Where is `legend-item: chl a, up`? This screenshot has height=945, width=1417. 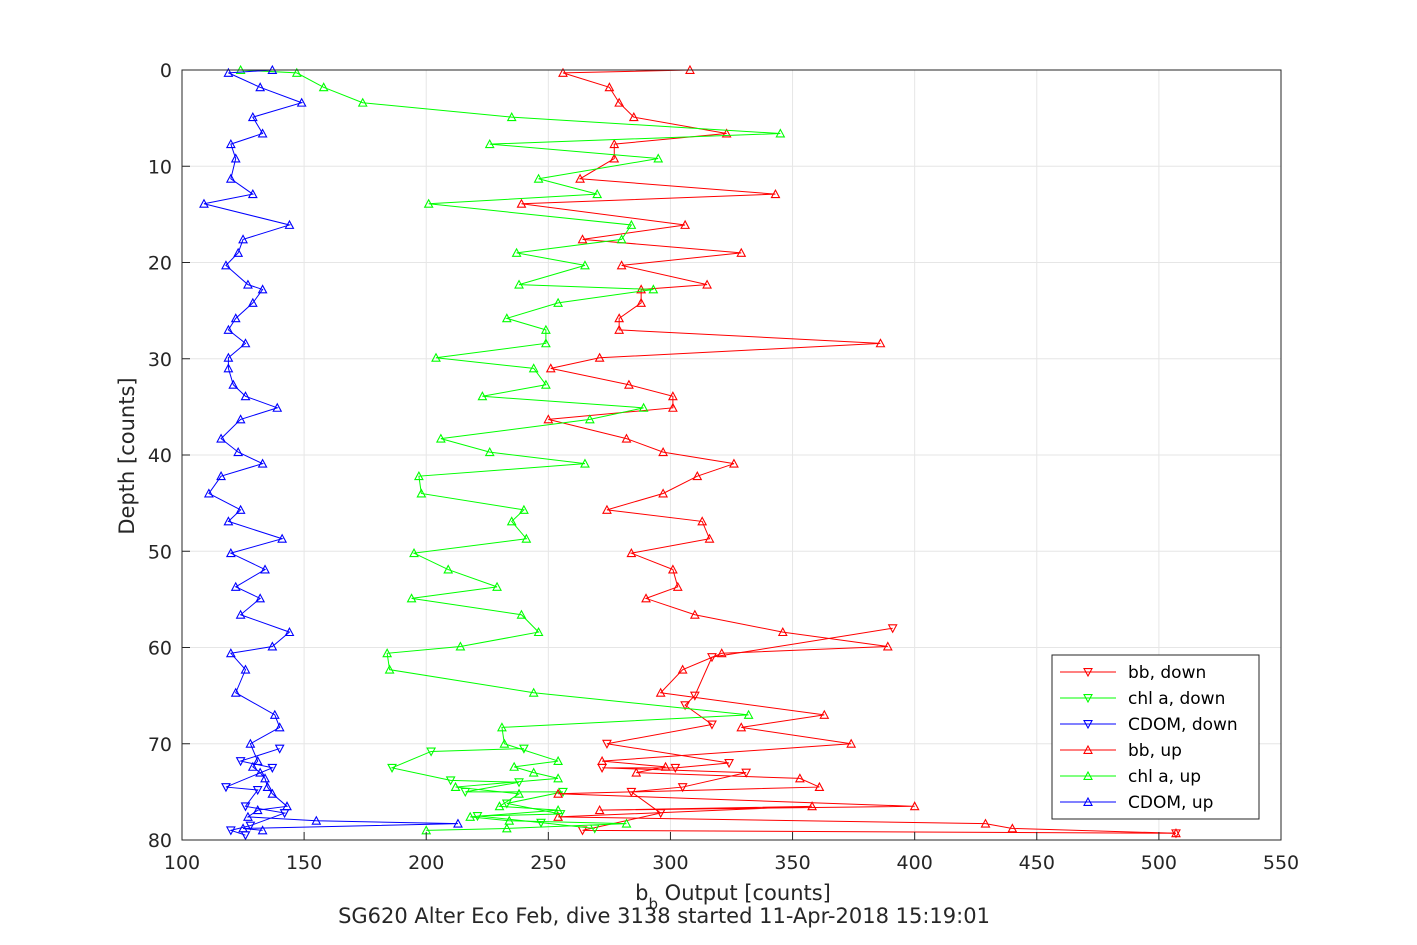 legend-item: chl a, up is located at coordinates (1130, 777).